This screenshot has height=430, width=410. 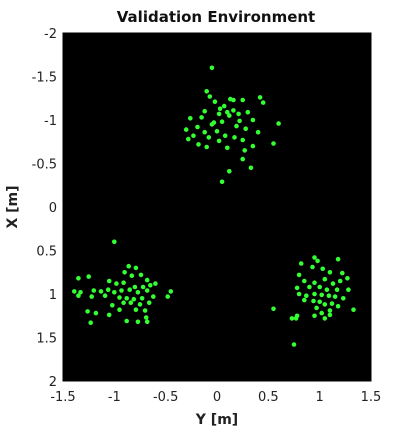 I want to click on y-tick-label: -1.5, so click(x=44, y=78).